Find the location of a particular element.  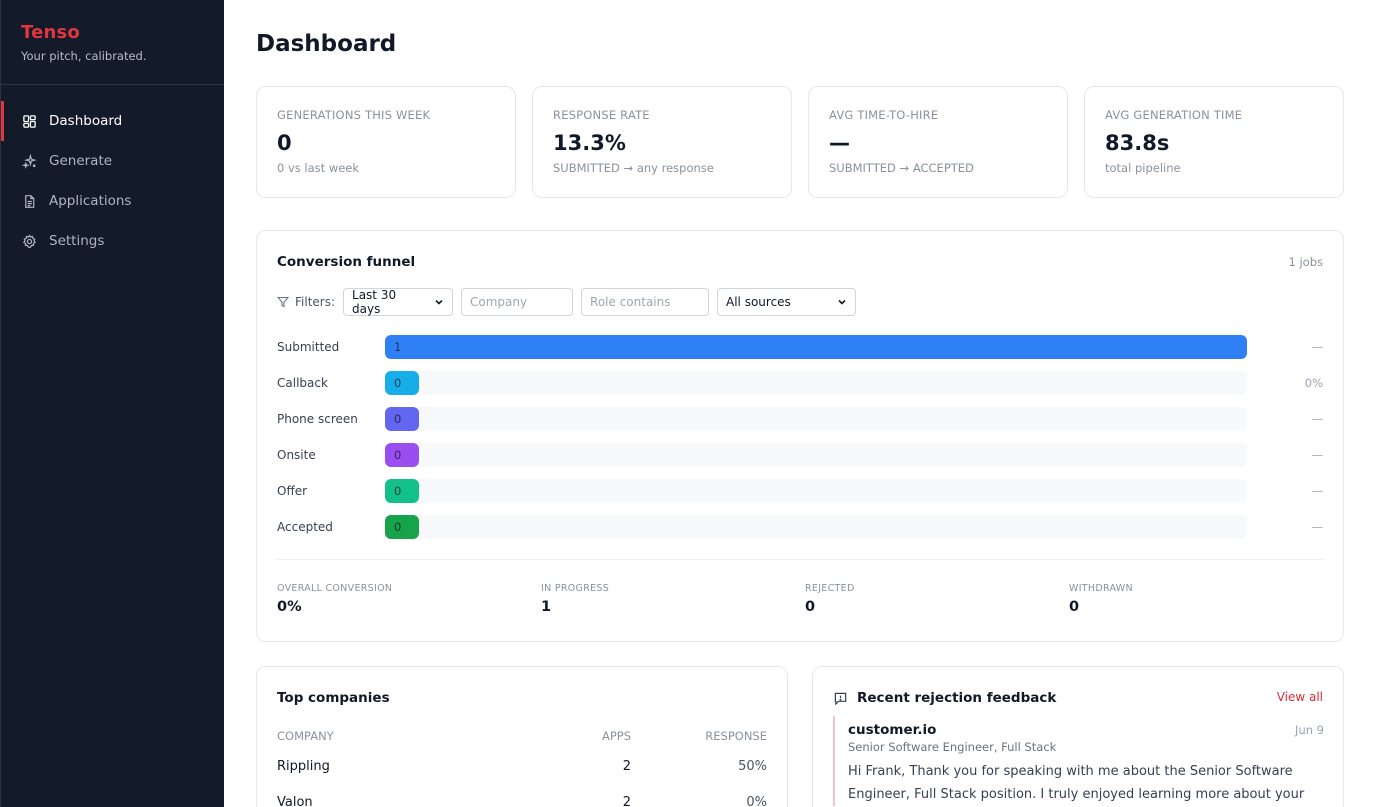

sidebar-item-label: Applications is located at coordinates (90, 201).